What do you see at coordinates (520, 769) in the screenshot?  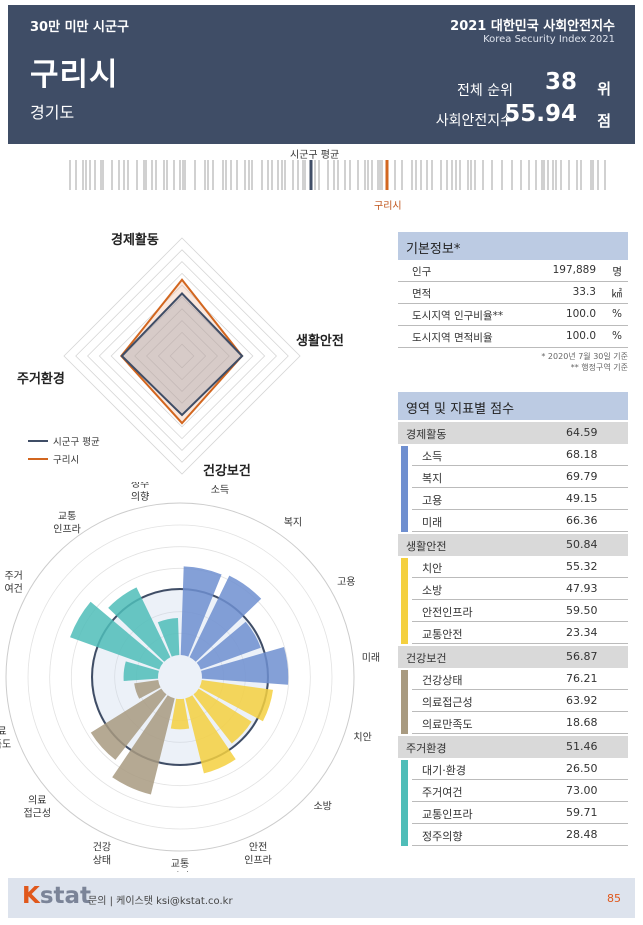 I see `indicator-row: 대기·환경 26.50` at bounding box center [520, 769].